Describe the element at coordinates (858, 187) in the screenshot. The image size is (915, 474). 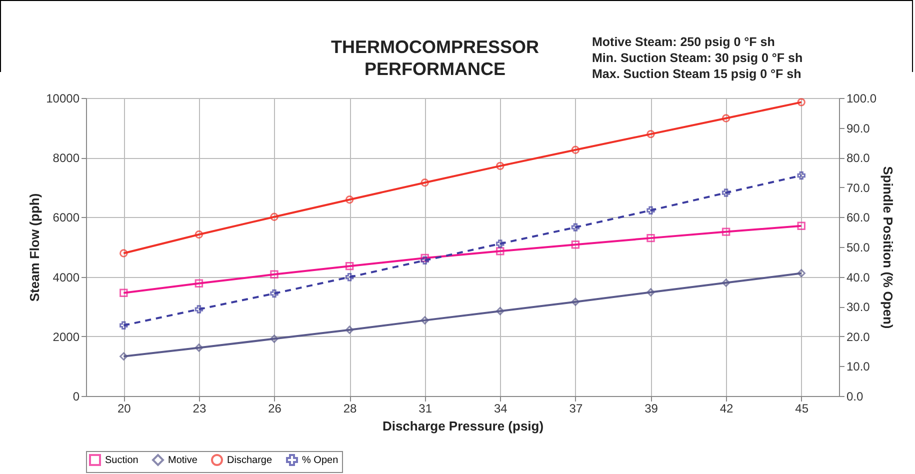
I see `y2-tick-label: 70.0` at that location.